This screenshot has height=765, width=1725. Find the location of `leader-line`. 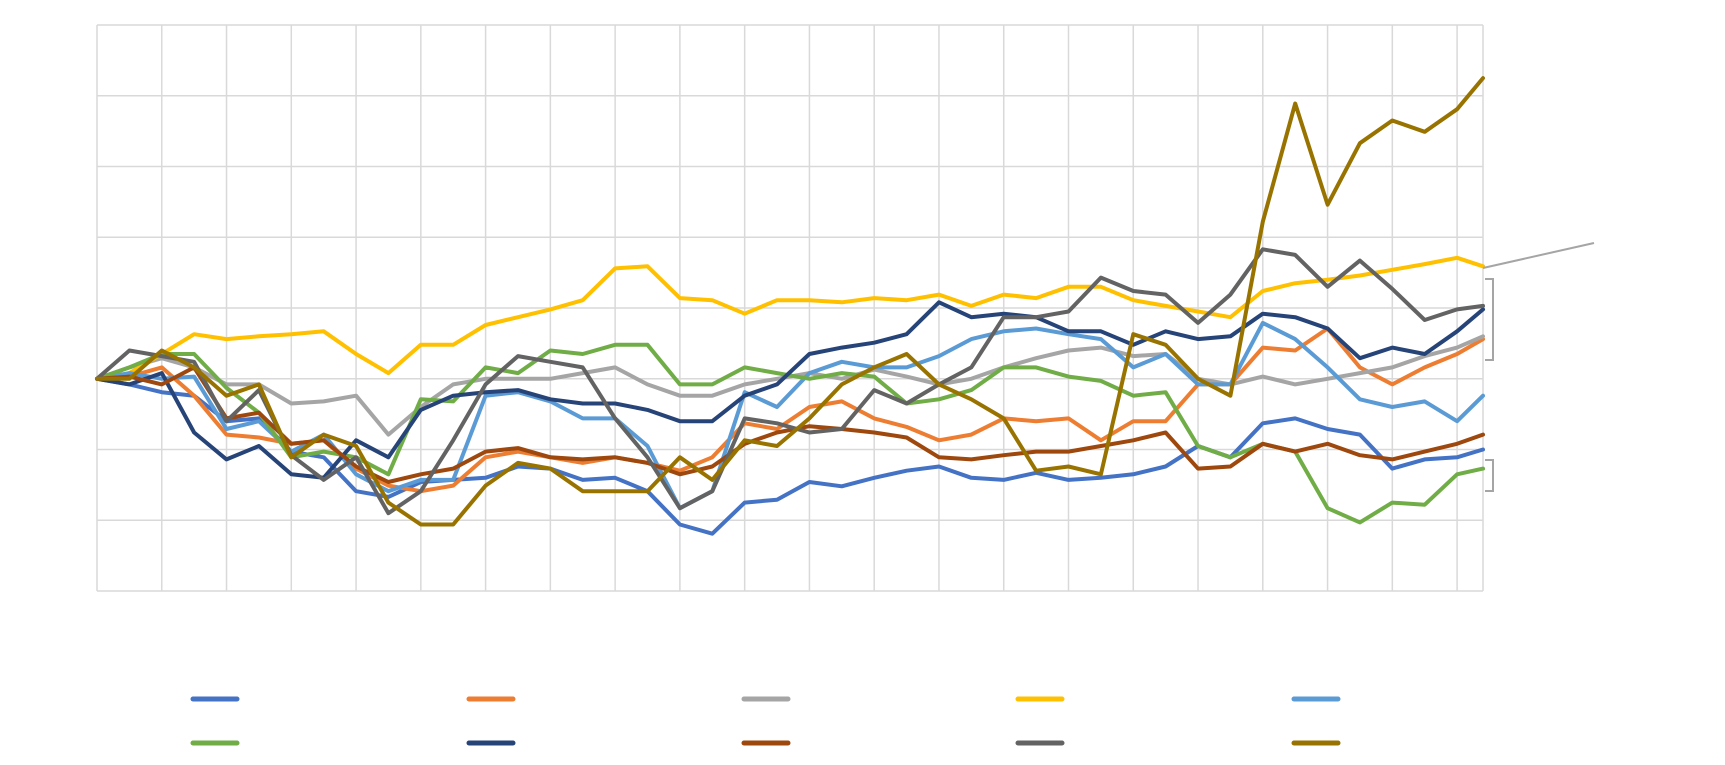

leader-line is located at coordinates (1538, 255).